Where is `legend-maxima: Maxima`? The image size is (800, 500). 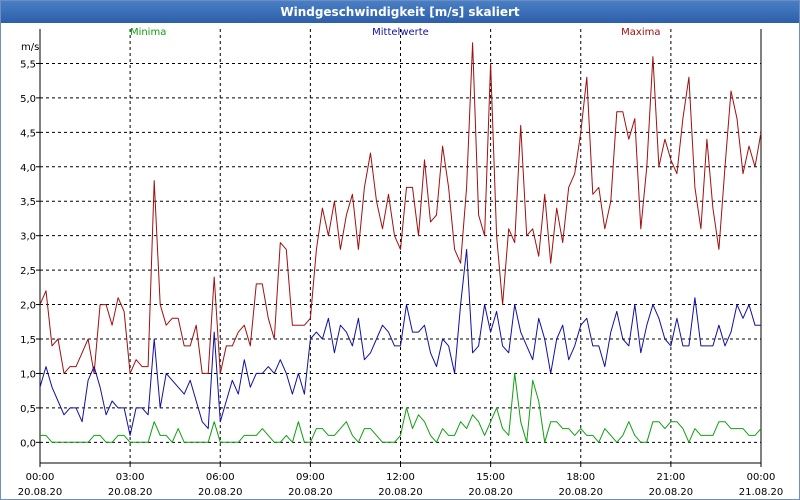
legend-maxima: Maxima is located at coordinates (640, 32).